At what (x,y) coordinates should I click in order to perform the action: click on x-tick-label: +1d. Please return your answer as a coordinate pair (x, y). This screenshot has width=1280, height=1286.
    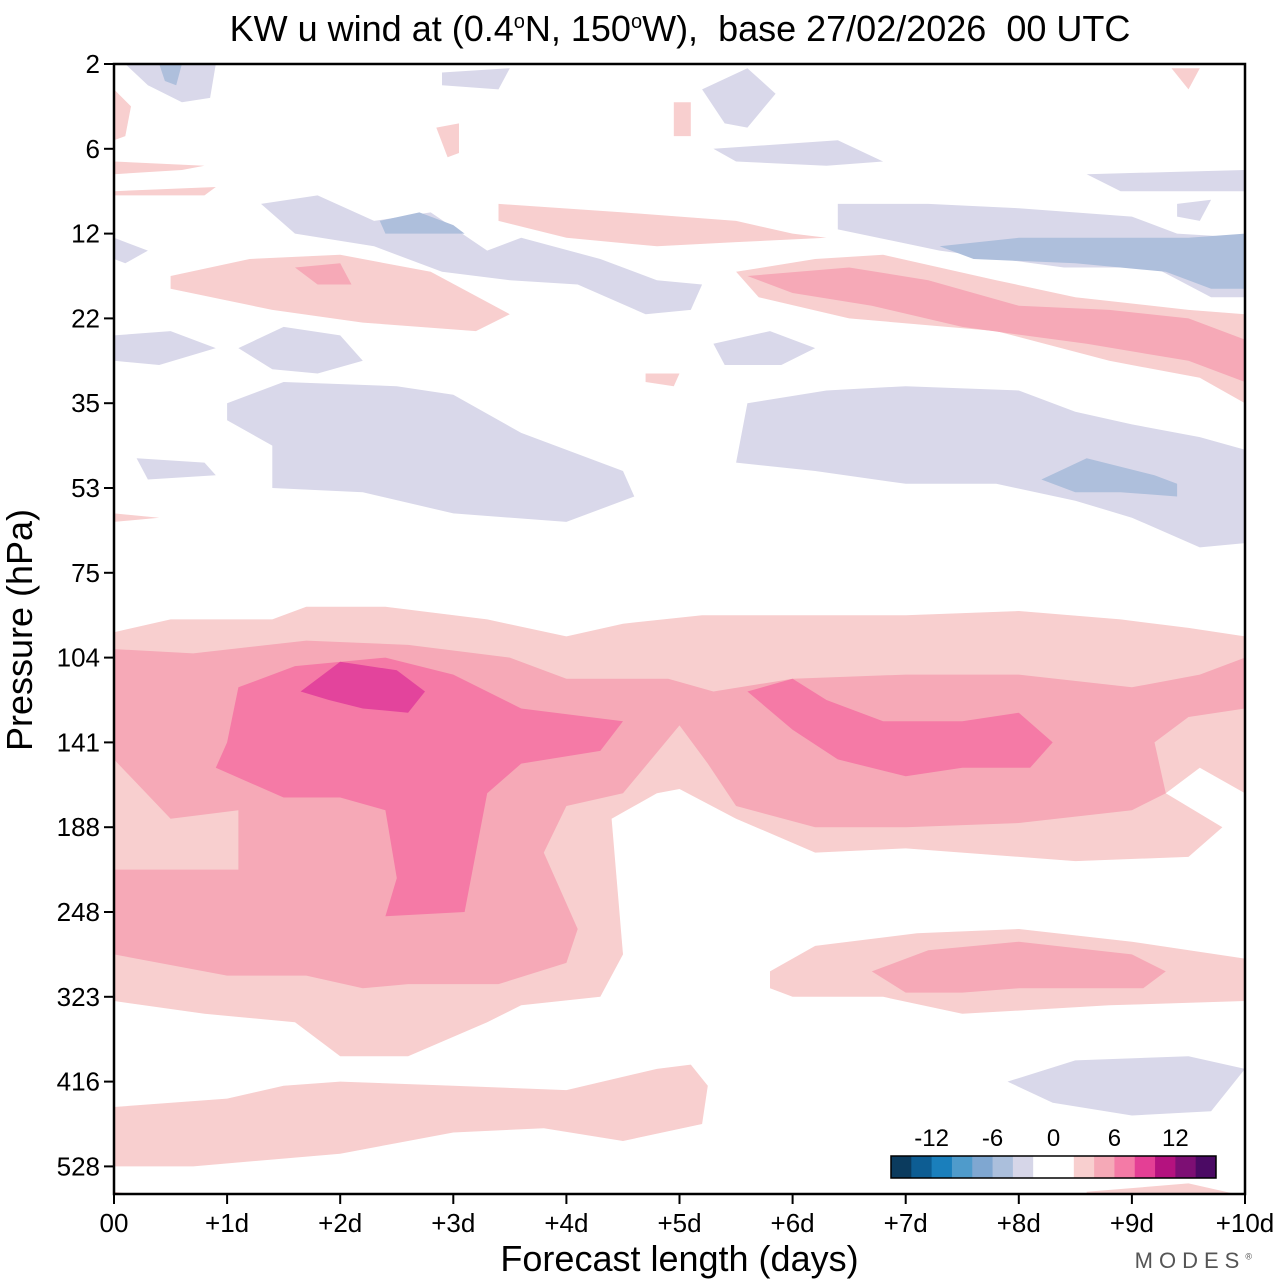
    Looking at the image, I should click on (227, 1223).